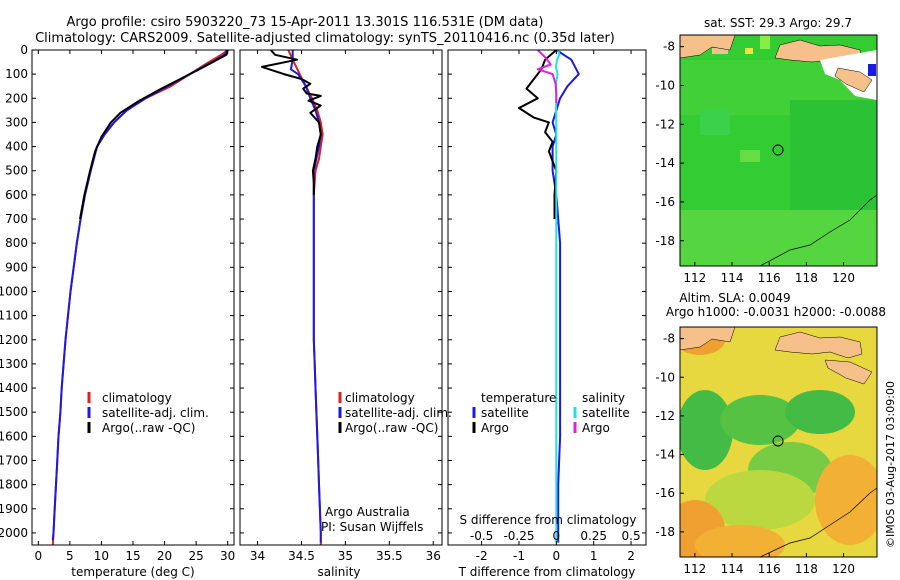  I want to click on y-tick-label: 1400, so click(14, 388).